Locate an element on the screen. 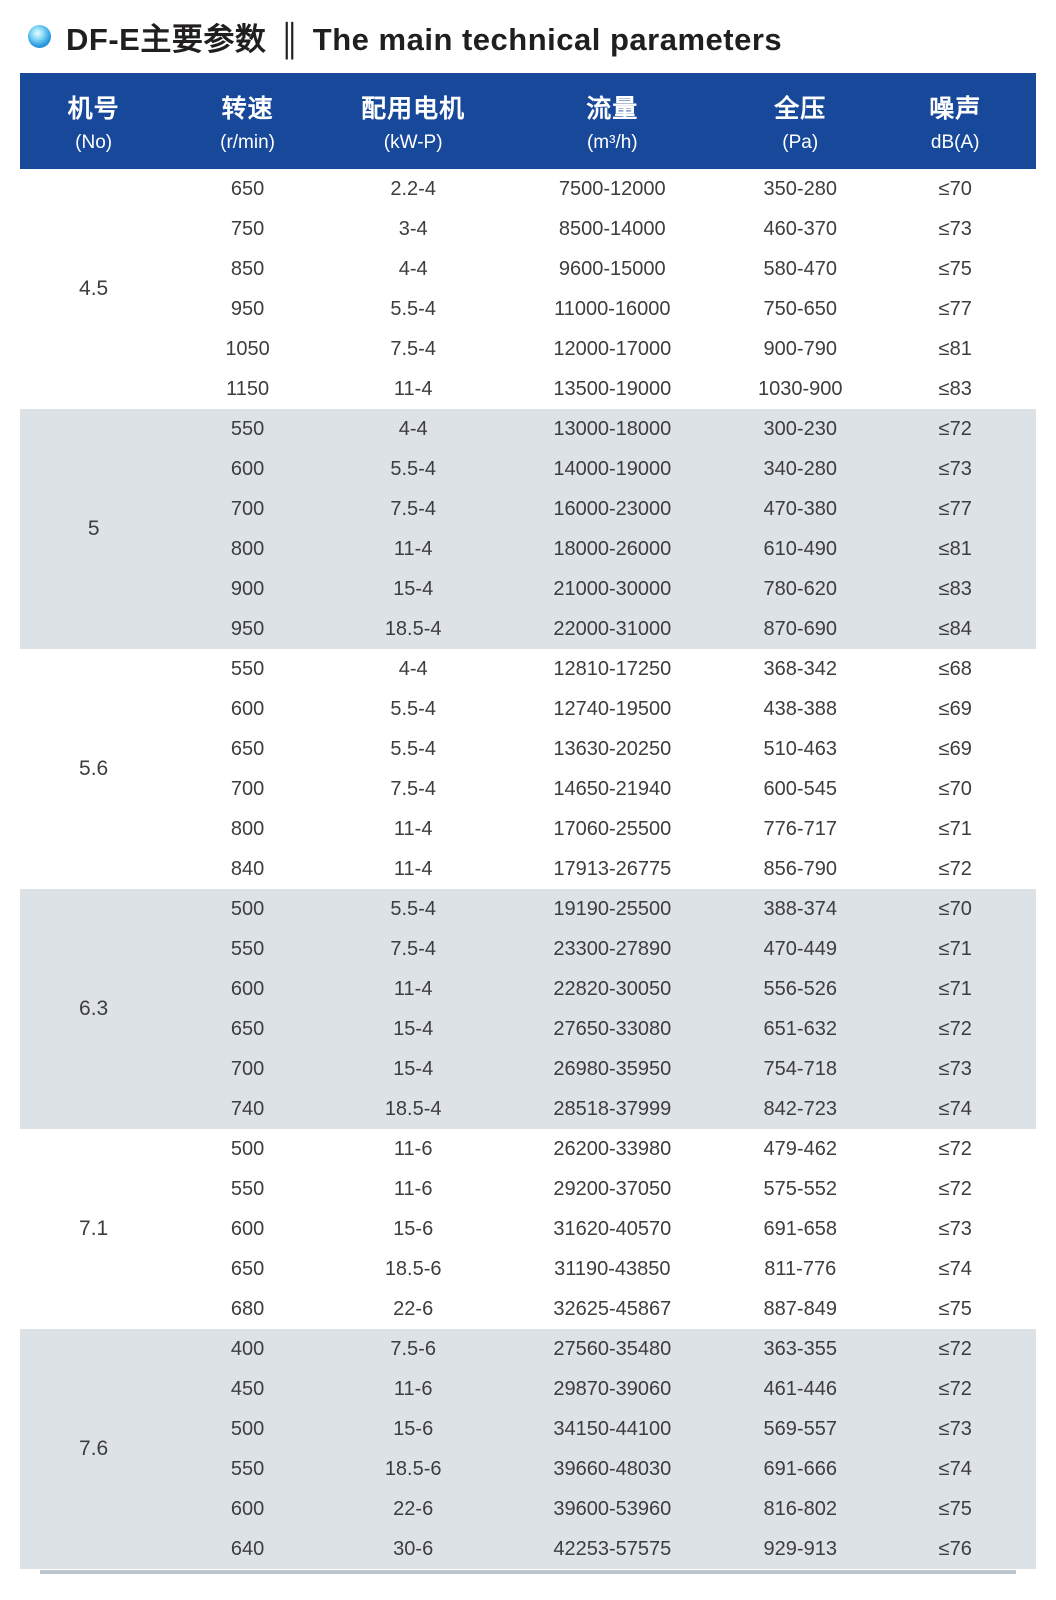 The image size is (1056, 1600). table-row: 5 550 4-4 13000-18000 300-230 ≤72 is located at coordinates (528, 529).